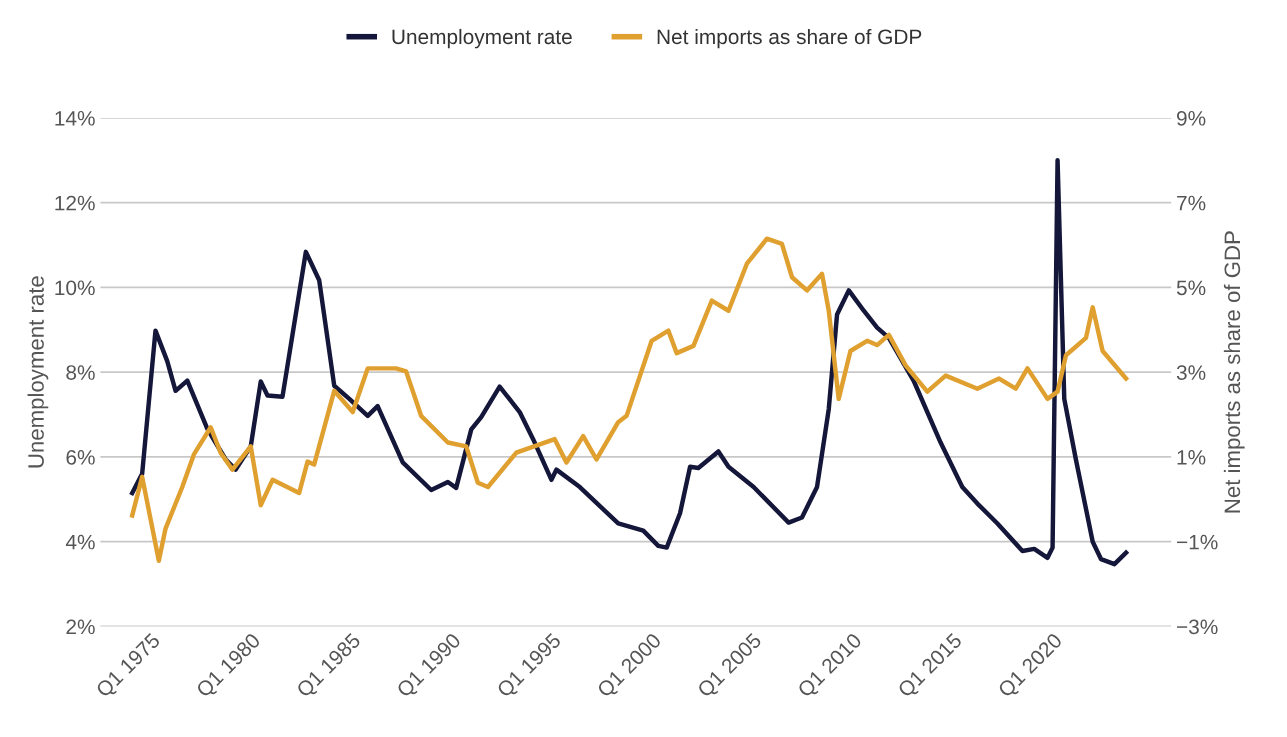 This screenshot has width=1287, height=737. Describe the element at coordinates (1191, 372) in the screenshot. I see `y2-tick-label: 3%` at that location.